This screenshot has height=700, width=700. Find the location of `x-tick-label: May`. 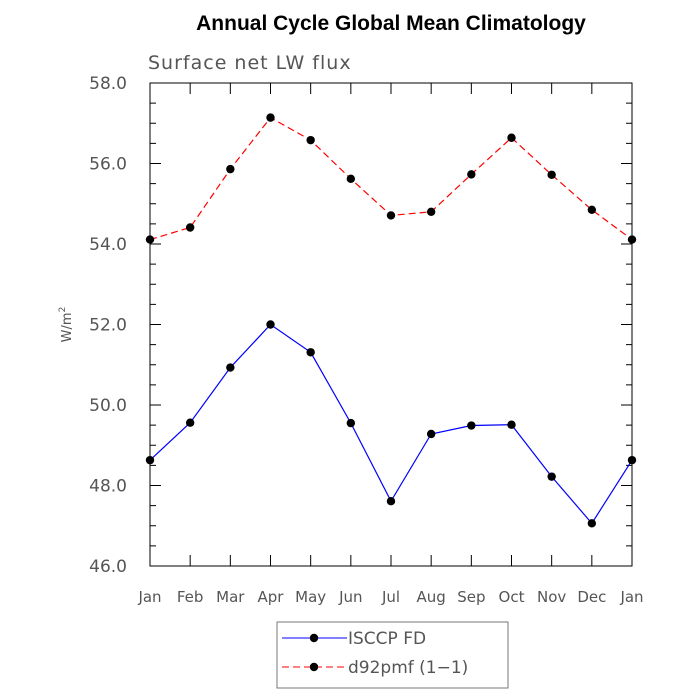

x-tick-label: May is located at coordinates (310, 597).